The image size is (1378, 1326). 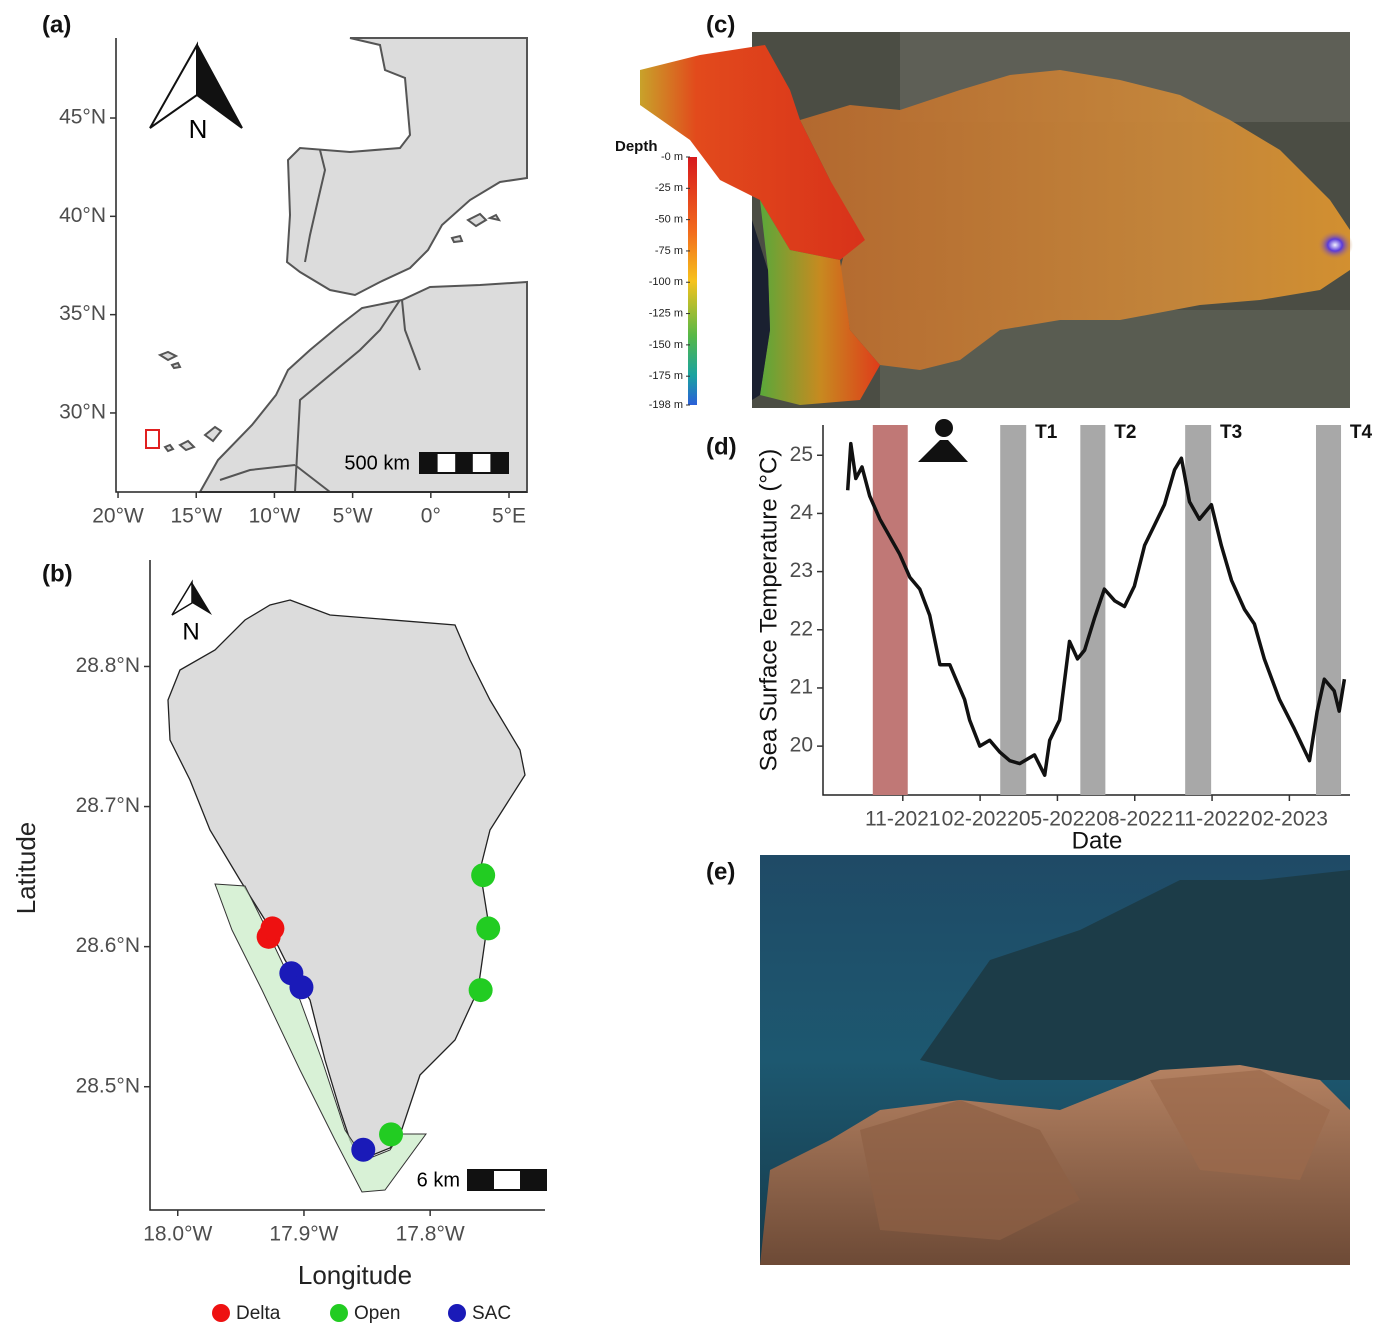 What do you see at coordinates (353, 516) in the screenshot?
I see `x-tick-label: 5°W` at bounding box center [353, 516].